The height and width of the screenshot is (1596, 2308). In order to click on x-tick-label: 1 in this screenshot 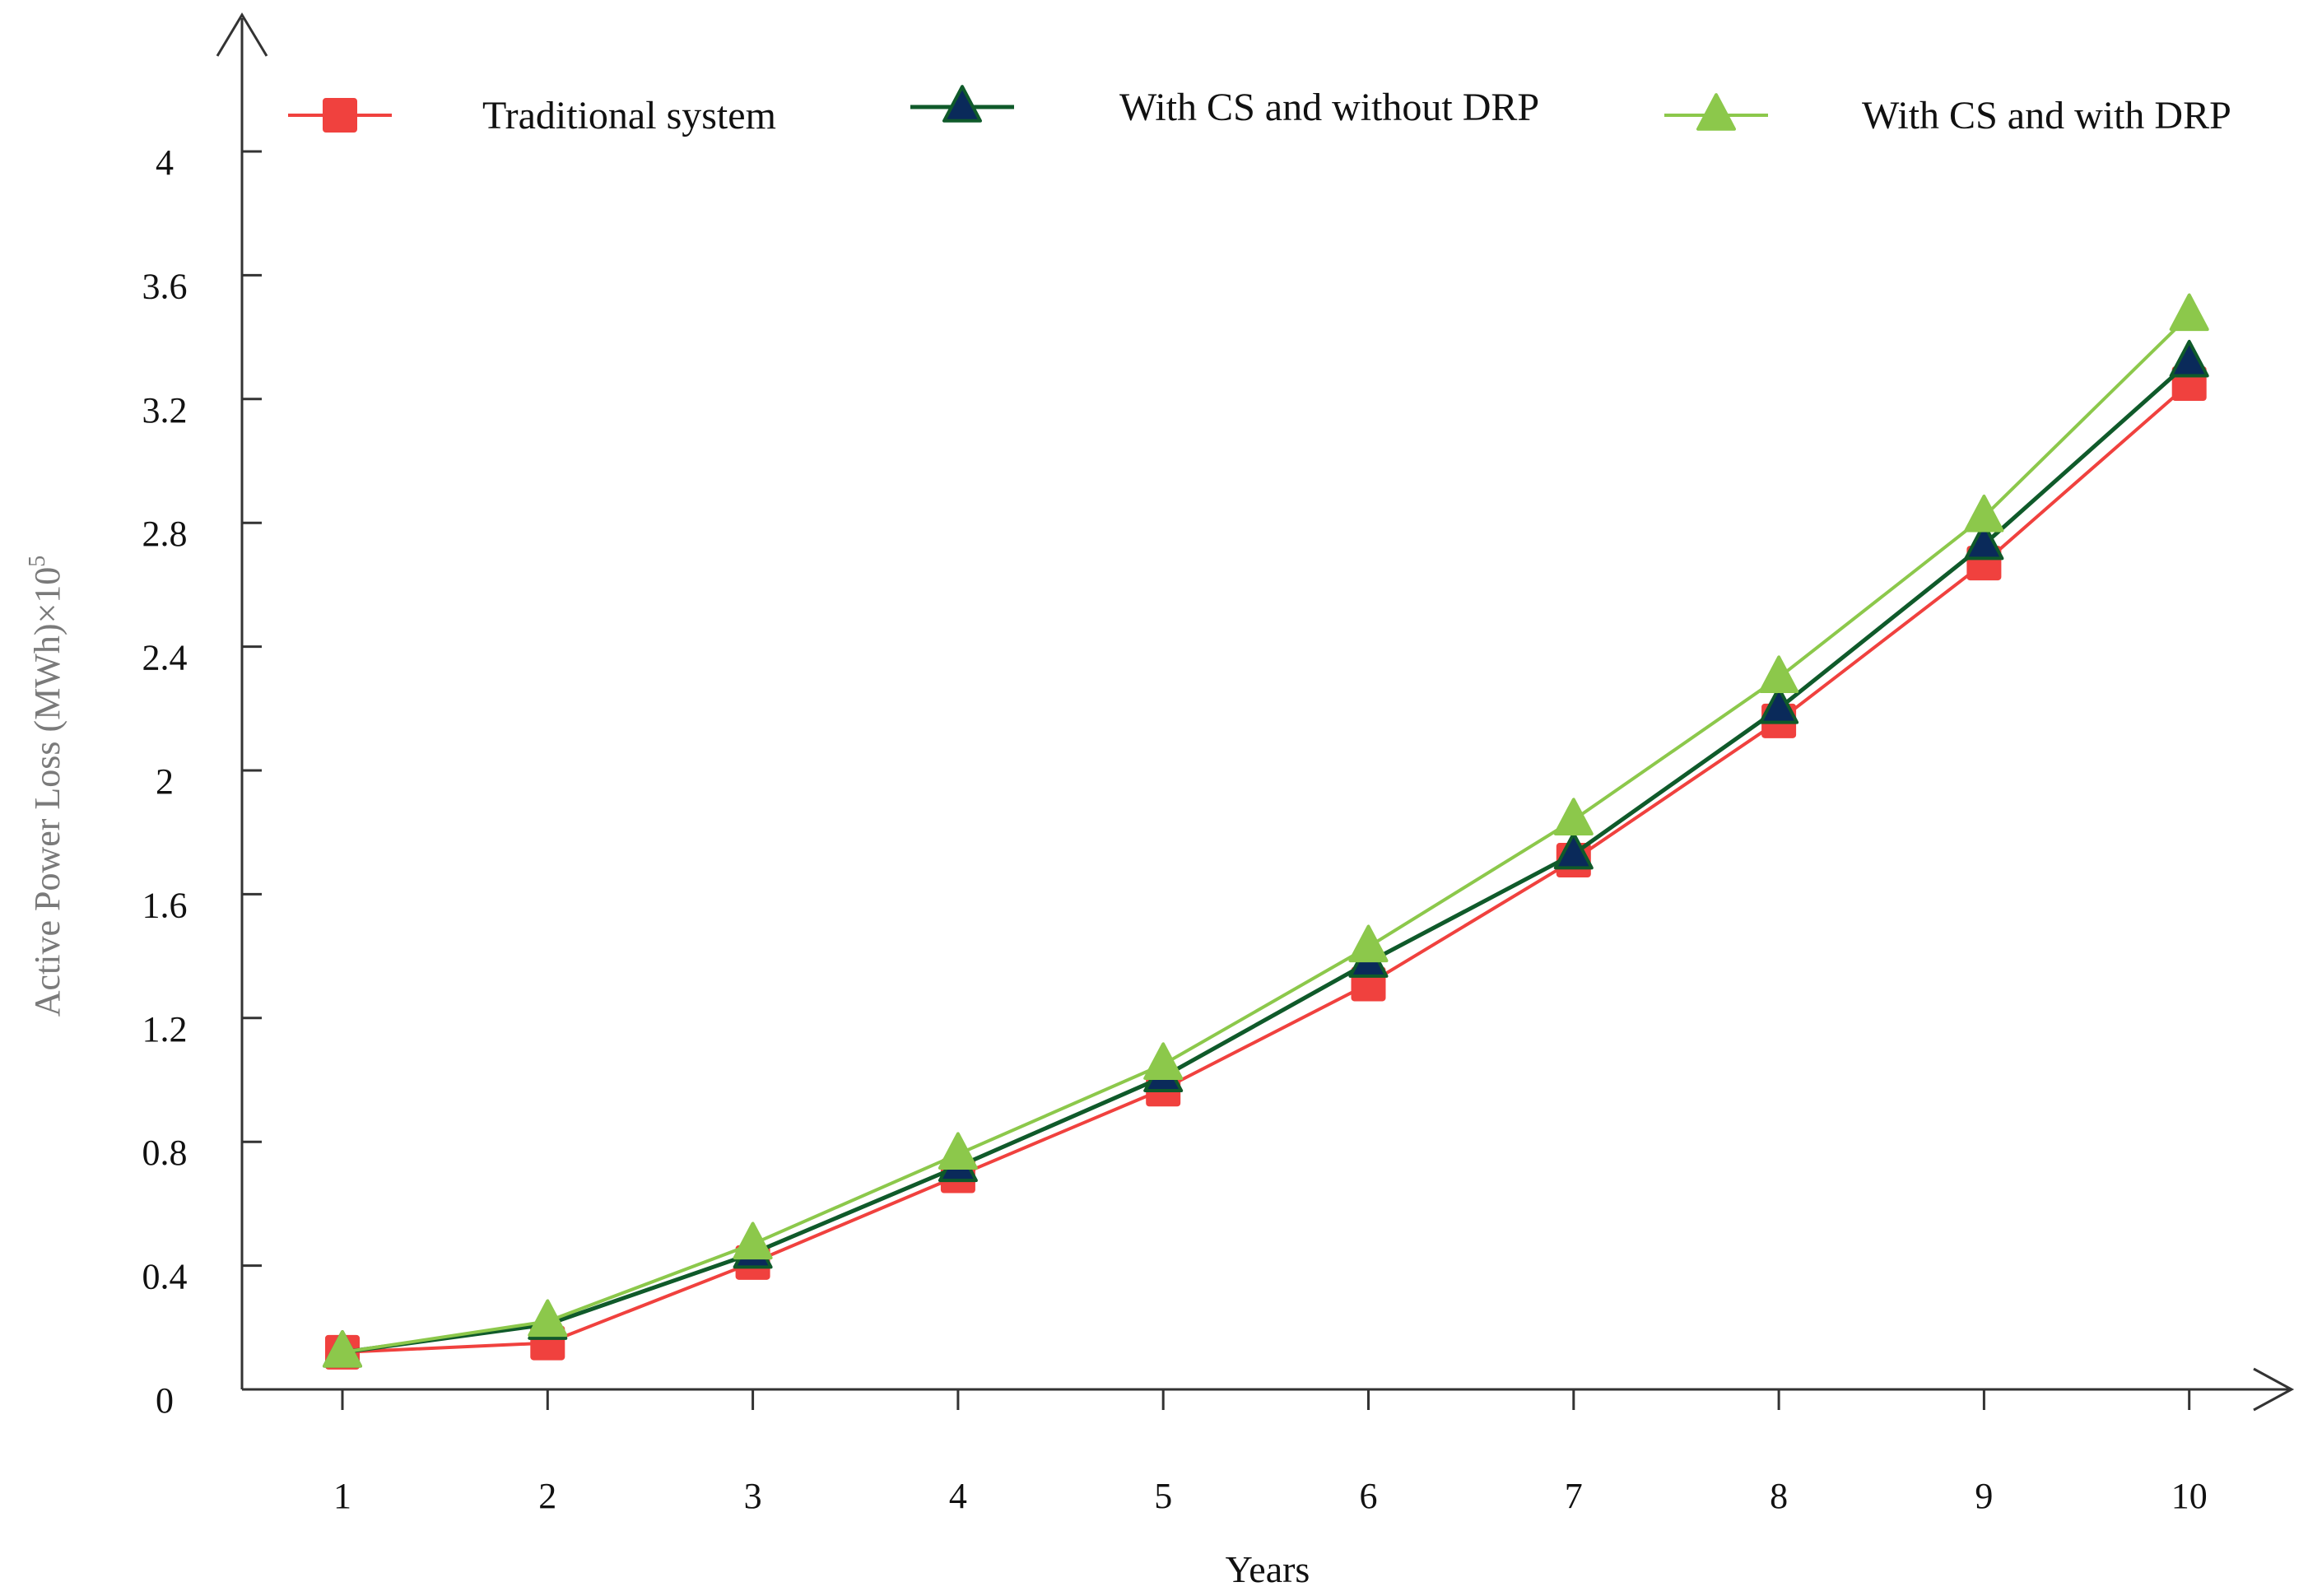, I will do `click(342, 1496)`.